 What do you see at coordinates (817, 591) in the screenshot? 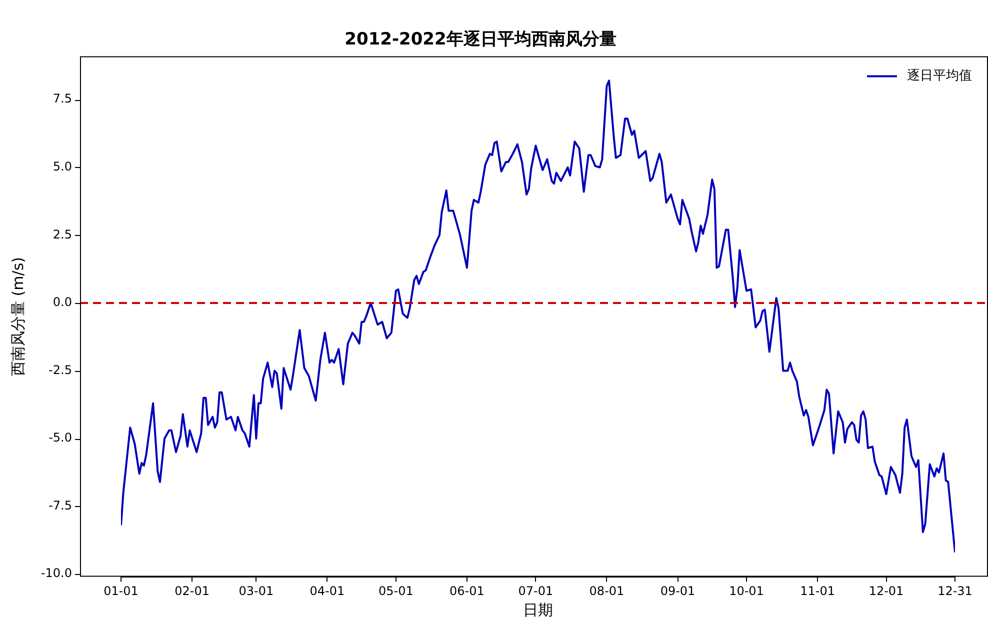
I see `x-tick-label: 11-01` at bounding box center [817, 591].